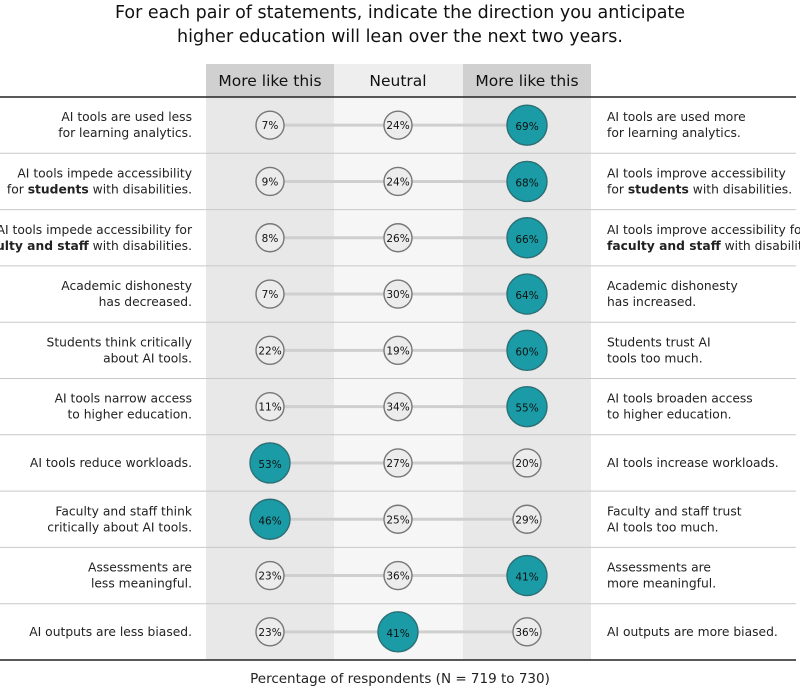 This screenshot has height=687, width=800. I want to click on left-statement: to higher education., so click(129, 415).